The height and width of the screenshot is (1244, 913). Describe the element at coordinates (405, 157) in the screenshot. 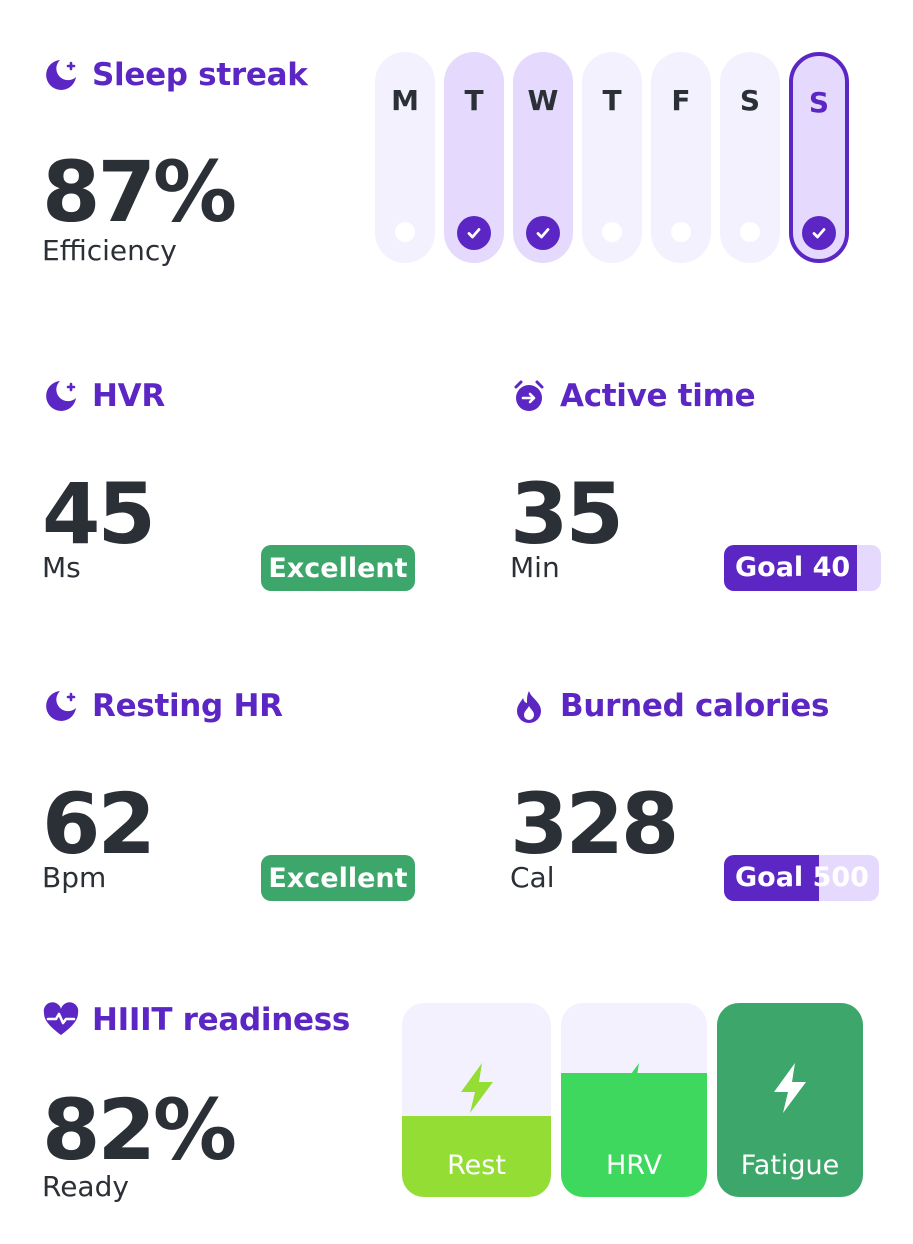

I see `day-pill: M` at that location.